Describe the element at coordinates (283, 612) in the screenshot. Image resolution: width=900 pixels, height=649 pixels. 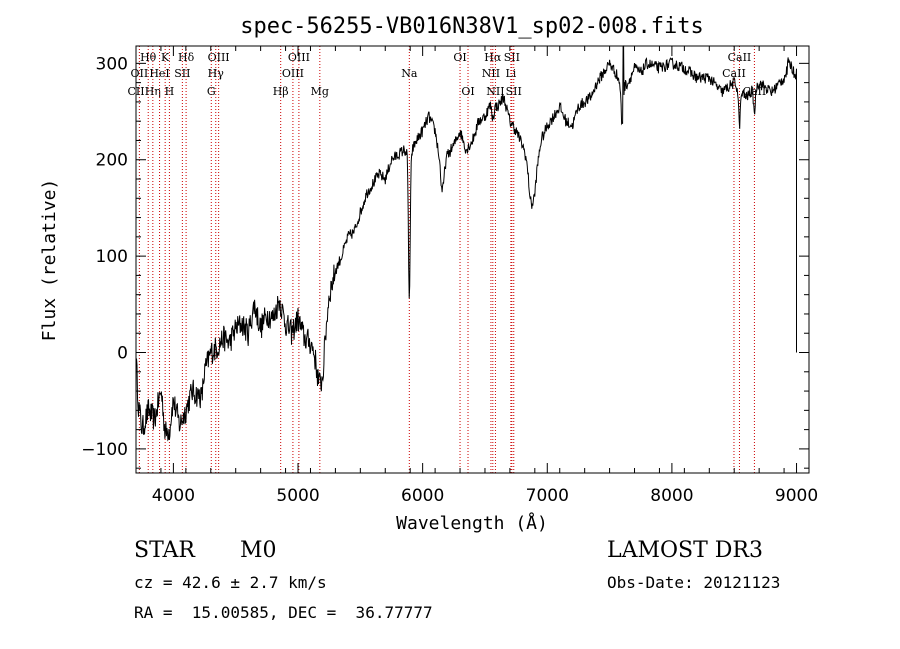
I see `coordinates: RA = 15.00585, DEC = 36.77777` at that location.